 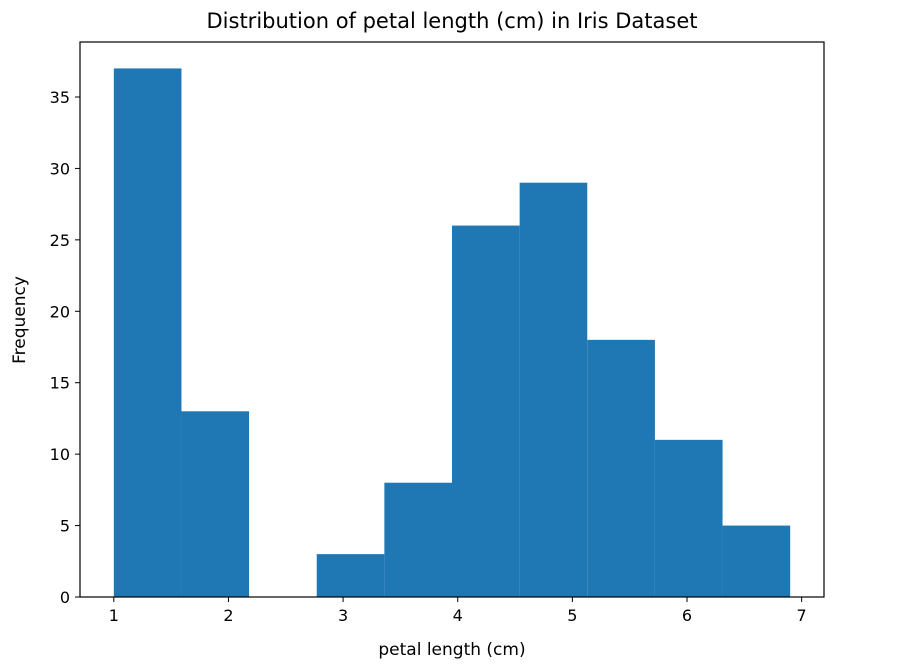 What do you see at coordinates (228, 615) in the screenshot?
I see `x-tick-label: 2` at bounding box center [228, 615].